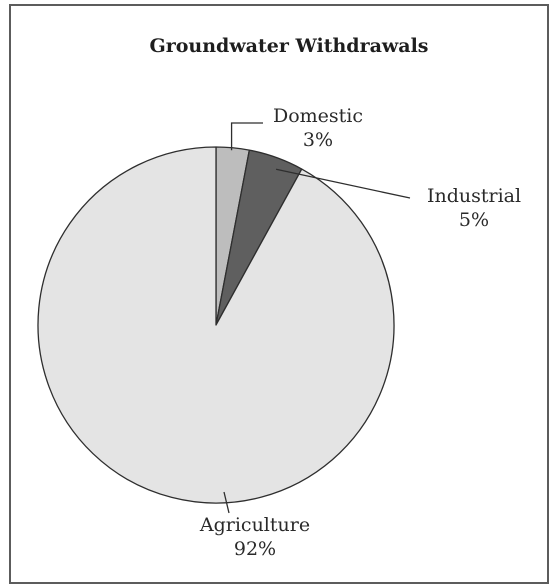  I want to click on chart-title: Groundwater Withdrawals, so click(289, 46).